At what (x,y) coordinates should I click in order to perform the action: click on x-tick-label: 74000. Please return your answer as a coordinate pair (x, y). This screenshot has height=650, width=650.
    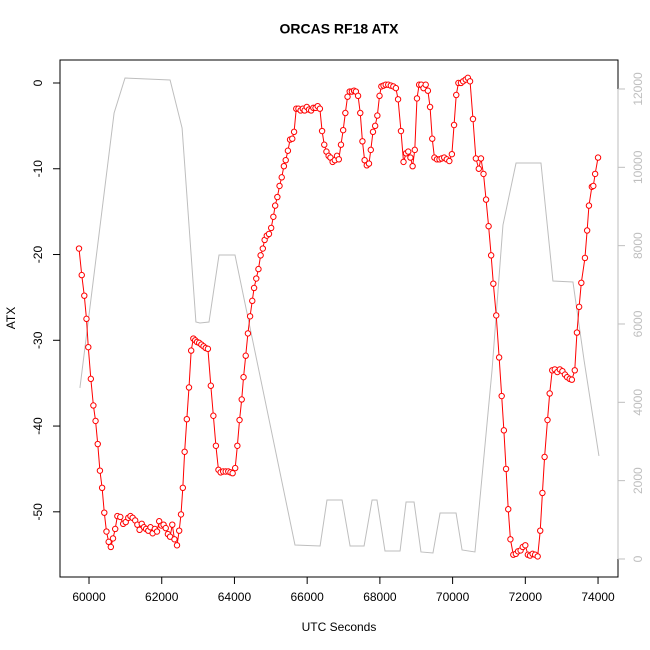
    Looking at the image, I should click on (598, 597).